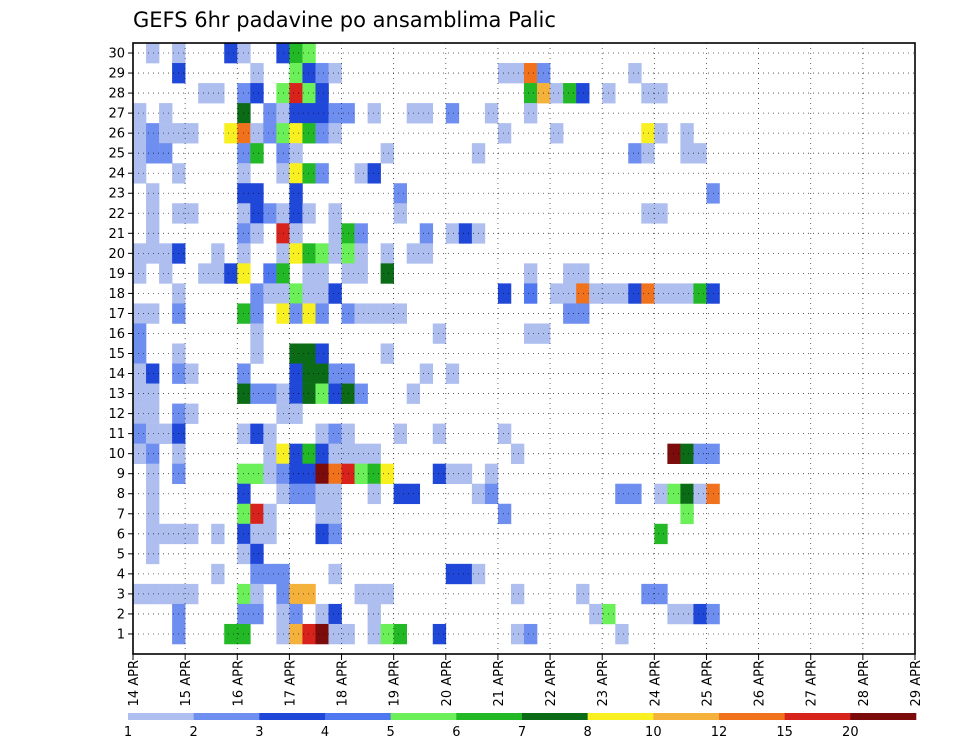 The height and width of the screenshot is (742, 960). I want to click on y-tick-label: 16, so click(116, 334).